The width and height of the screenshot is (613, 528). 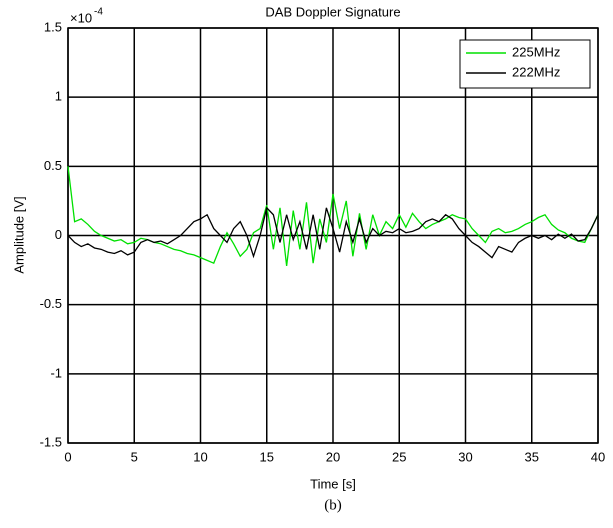 I want to click on x-tick-label: 30, so click(x=465, y=456).